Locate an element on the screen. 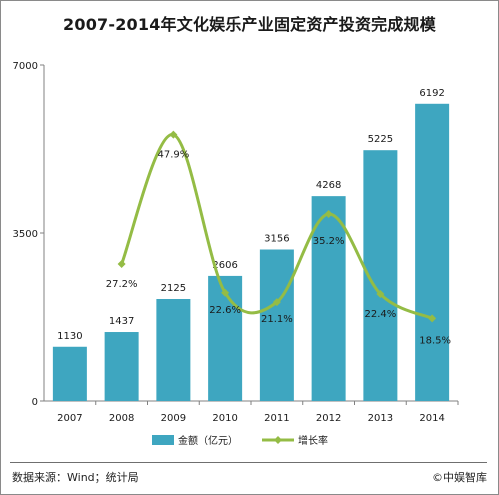  x-tick-label: 2014 is located at coordinates (431, 418).